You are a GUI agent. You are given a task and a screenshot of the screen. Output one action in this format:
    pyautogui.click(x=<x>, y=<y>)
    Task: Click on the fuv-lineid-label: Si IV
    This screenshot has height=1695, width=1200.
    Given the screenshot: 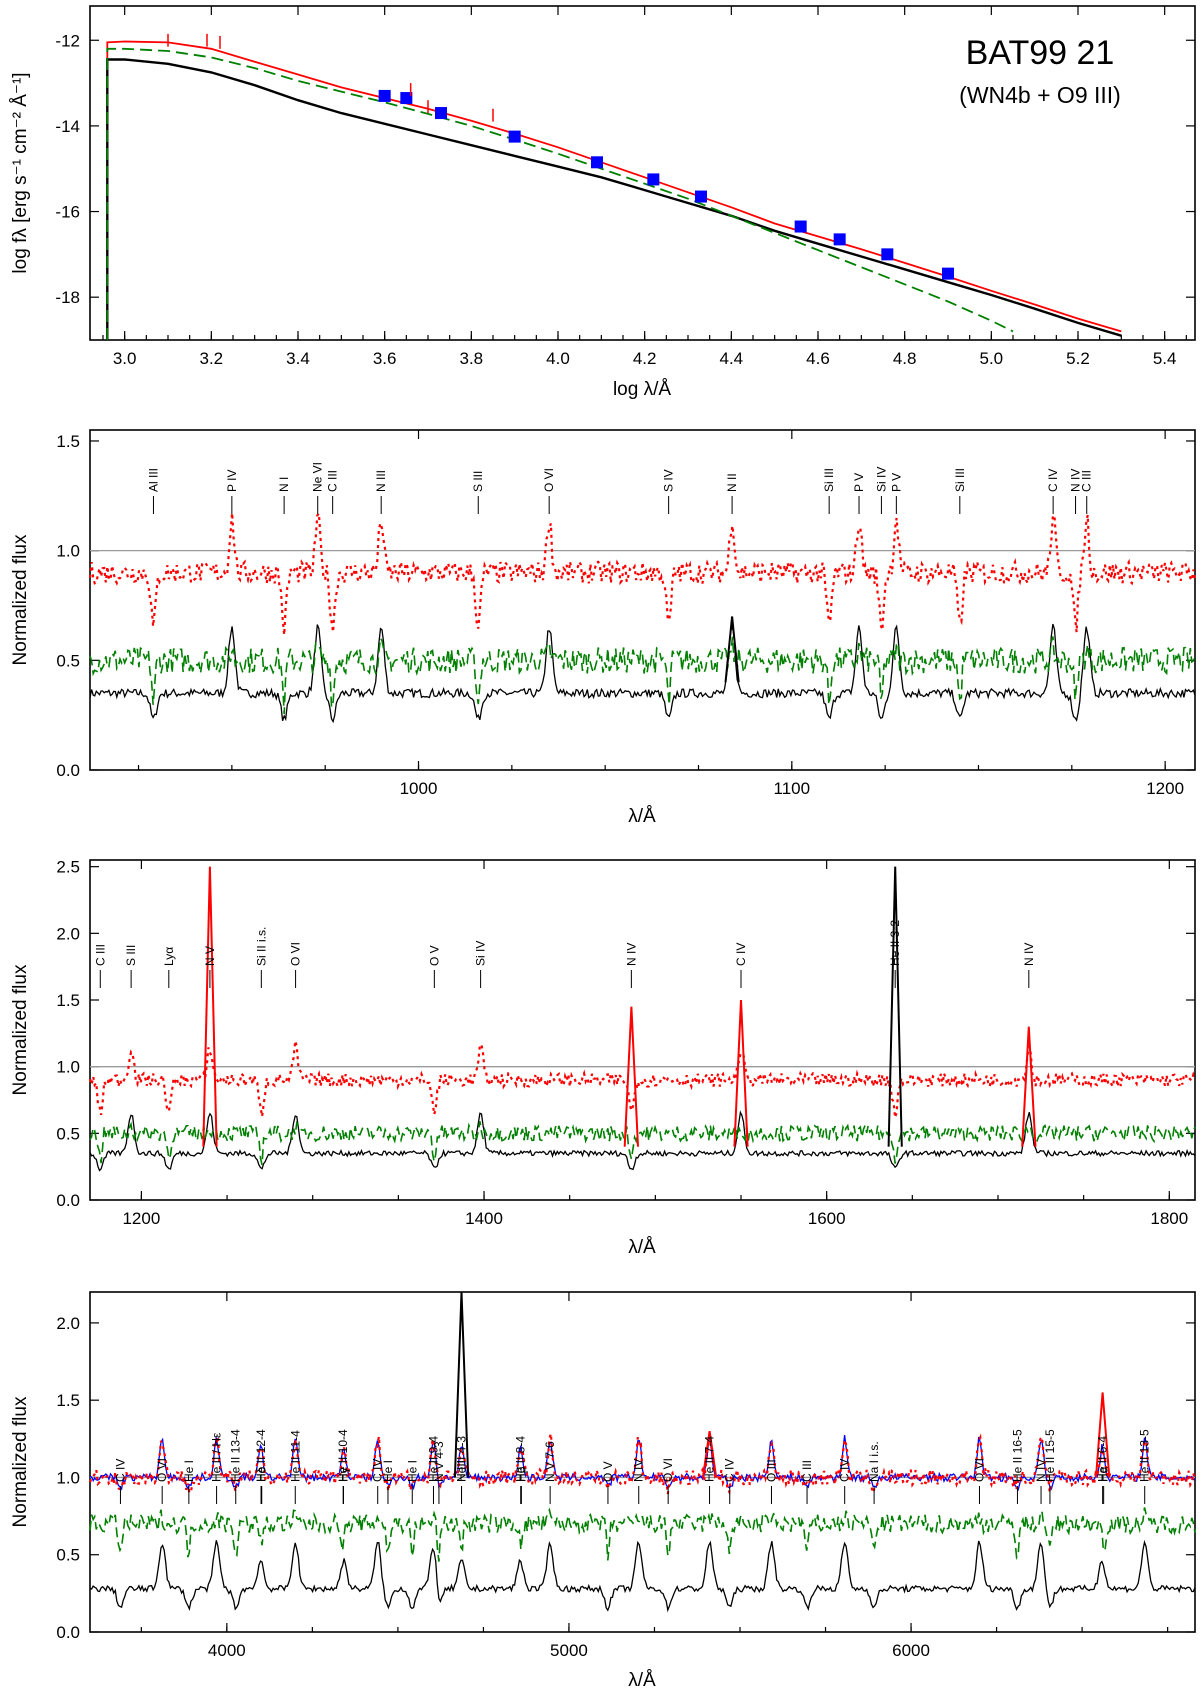 What is the action you would take?
    pyautogui.click(x=881, y=479)
    